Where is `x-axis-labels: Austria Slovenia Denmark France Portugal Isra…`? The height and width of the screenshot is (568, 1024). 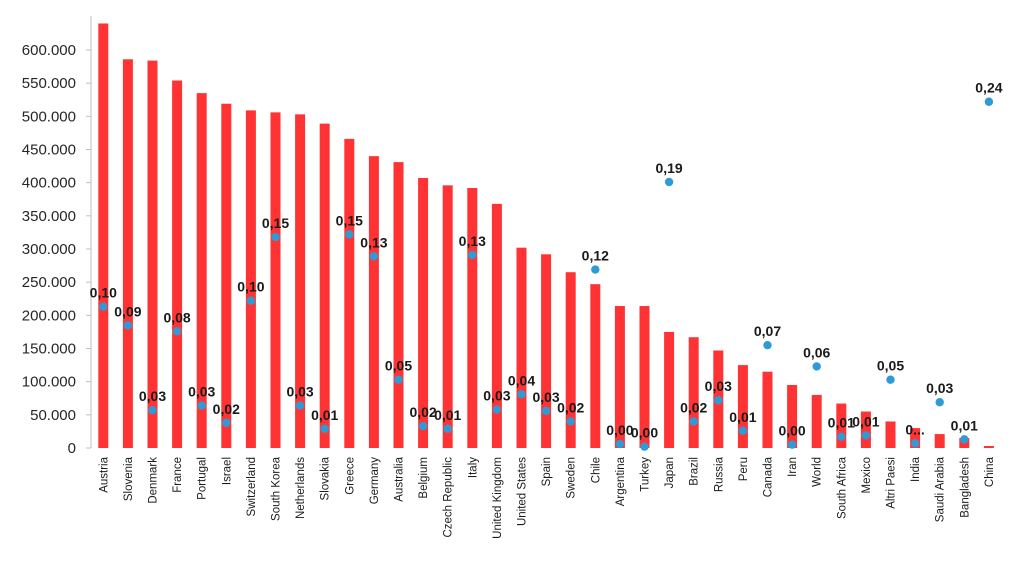
x-axis-labels: Austria Slovenia Denmark France Portugal Isra… is located at coordinates (547, 497).